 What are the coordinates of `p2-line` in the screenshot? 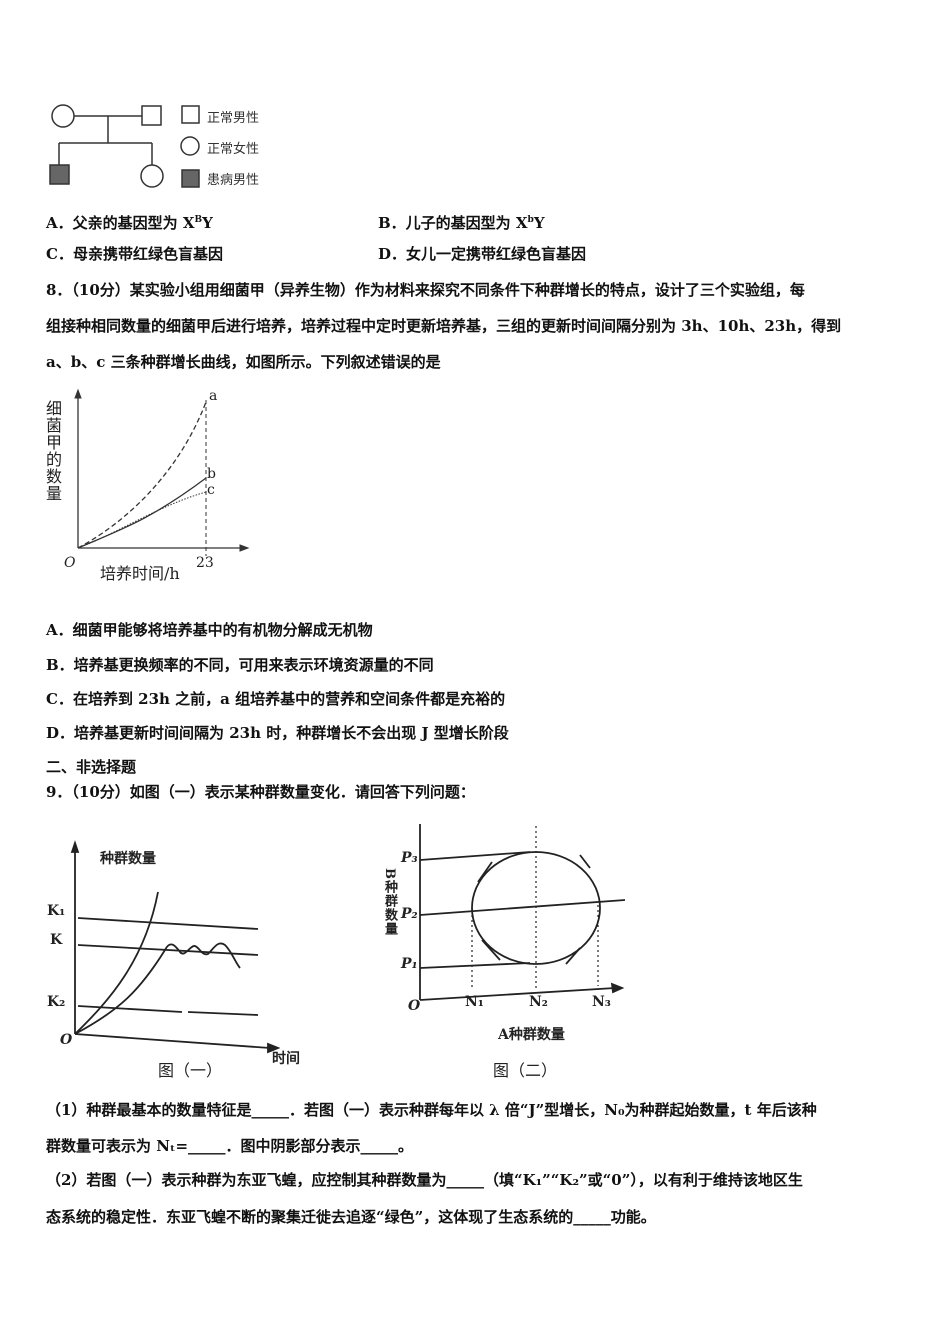 It's located at (522, 907).